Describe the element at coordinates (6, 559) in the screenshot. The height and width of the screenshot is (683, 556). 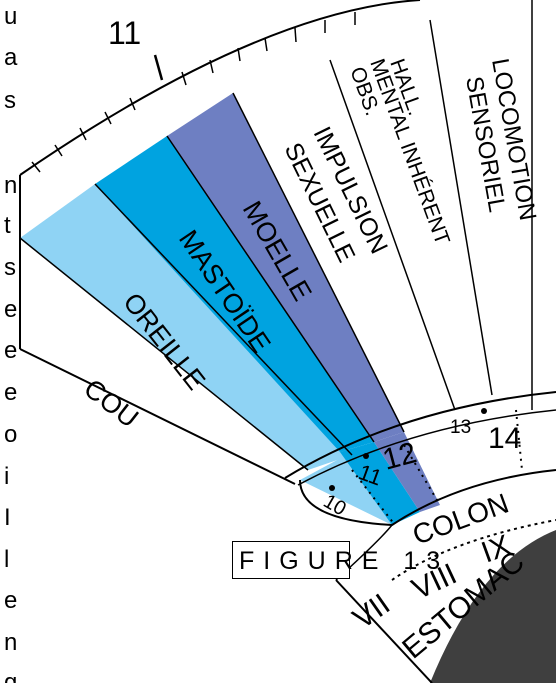
I see `side-letter: l` at that location.